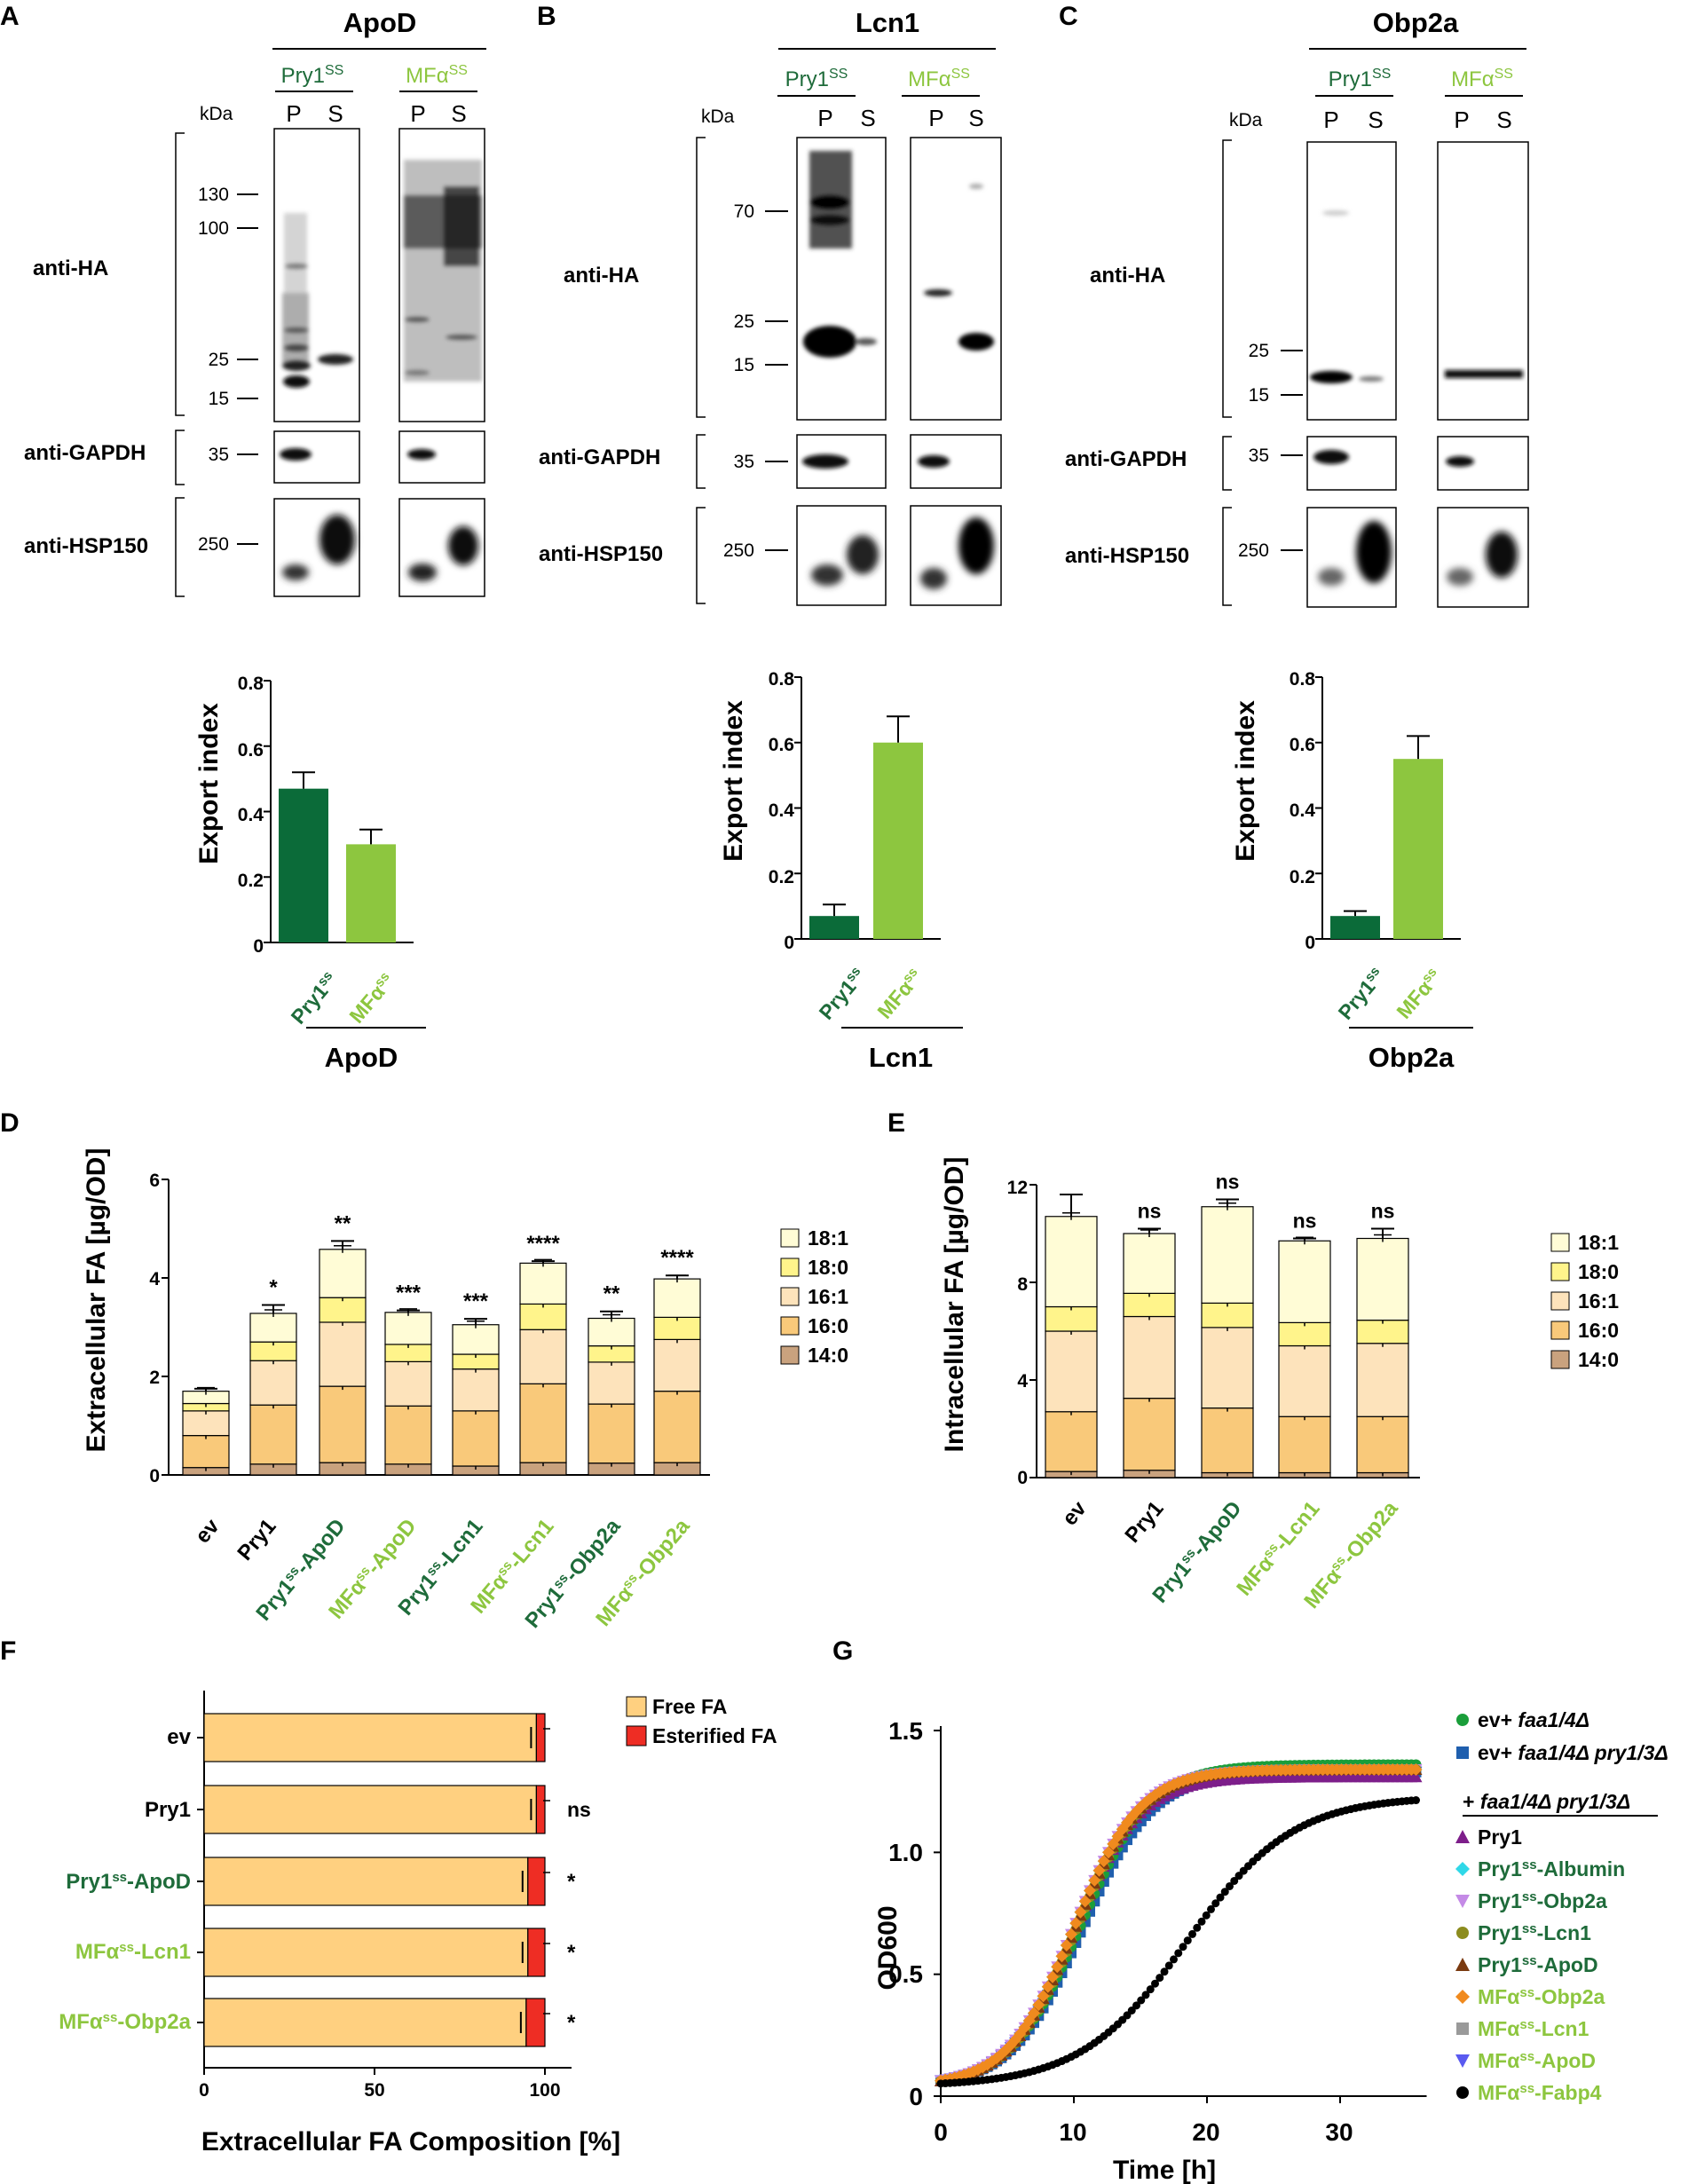 The width and height of the screenshot is (1688, 2184). Describe the element at coordinates (1302, 877) in the screenshot. I see `y-tick: 0.2` at that location.